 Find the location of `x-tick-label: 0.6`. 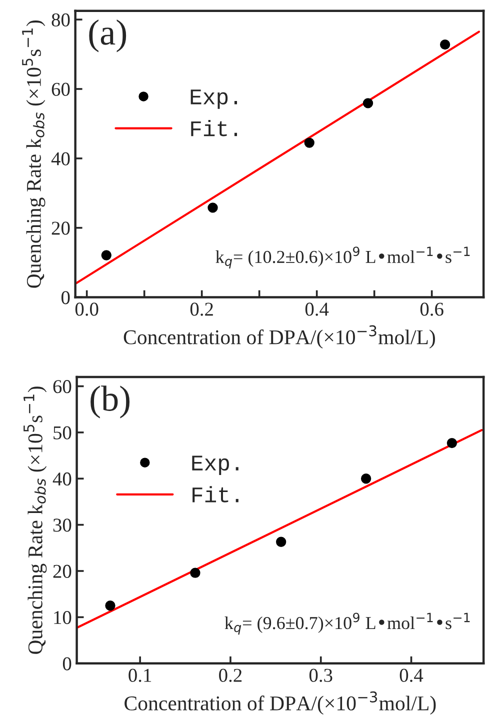

x-tick-label: 0.6 is located at coordinates (432, 309).